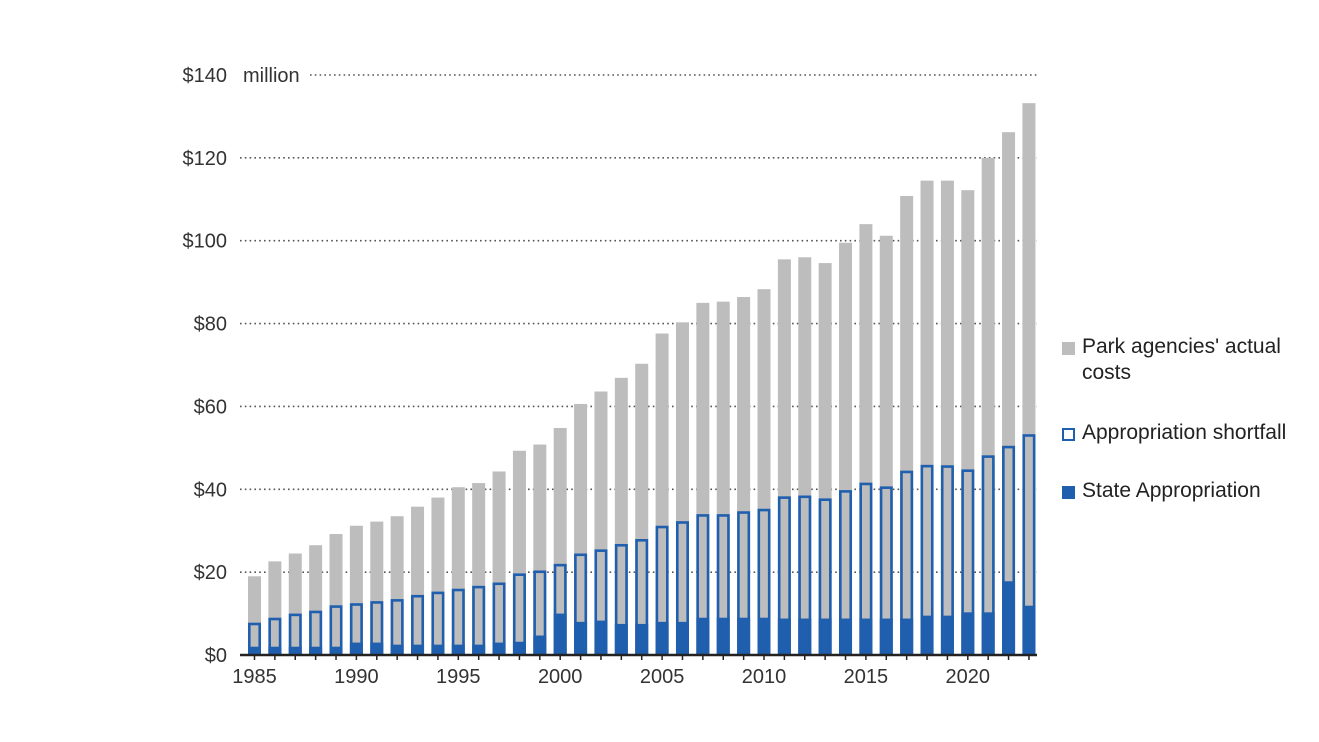  Describe the element at coordinates (210, 325) in the screenshot. I see `y-tick-label: $80` at that location.